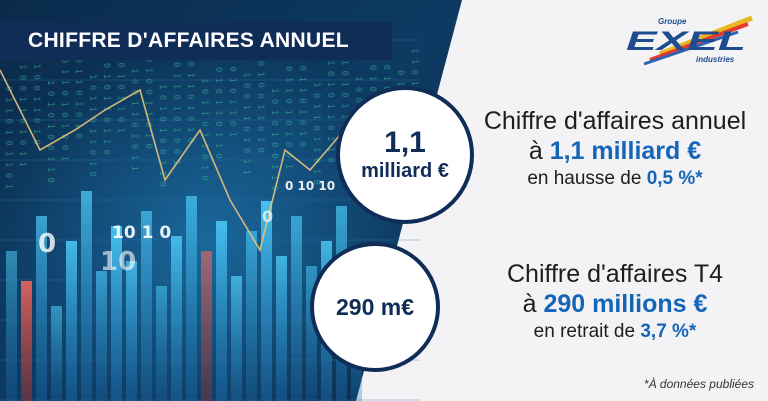  What do you see at coordinates (715, 59) in the screenshot?
I see `svg-text: industries` at bounding box center [715, 59].